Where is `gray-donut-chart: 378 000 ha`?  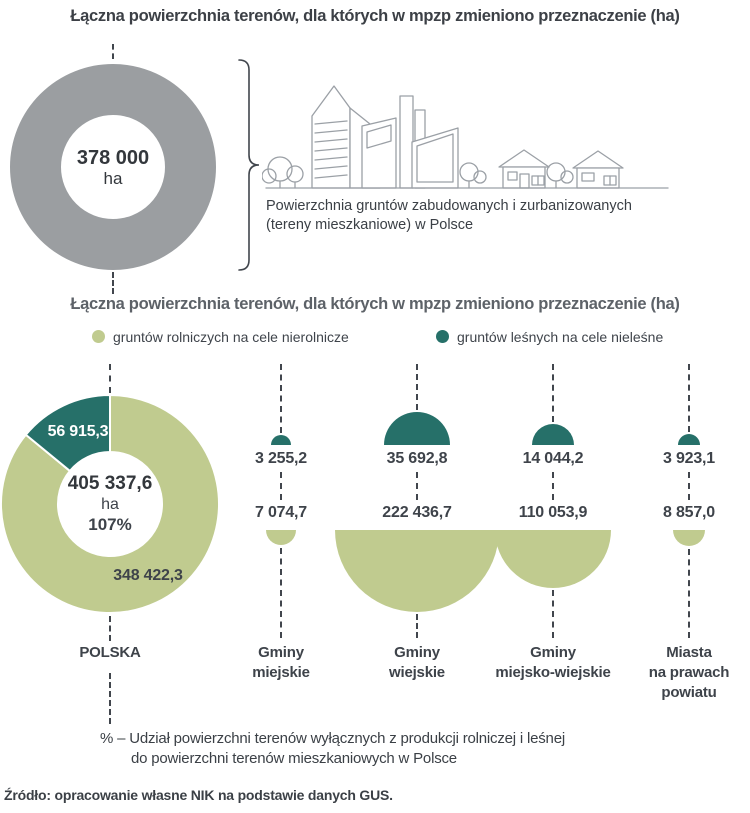 gray-donut-chart: 378 000 ha is located at coordinates (113, 167).